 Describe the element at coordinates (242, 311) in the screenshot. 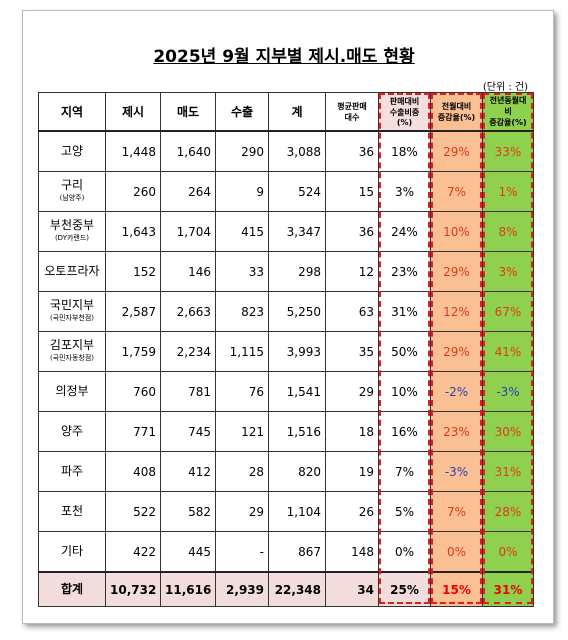

I see `value-cell: 823` at that location.